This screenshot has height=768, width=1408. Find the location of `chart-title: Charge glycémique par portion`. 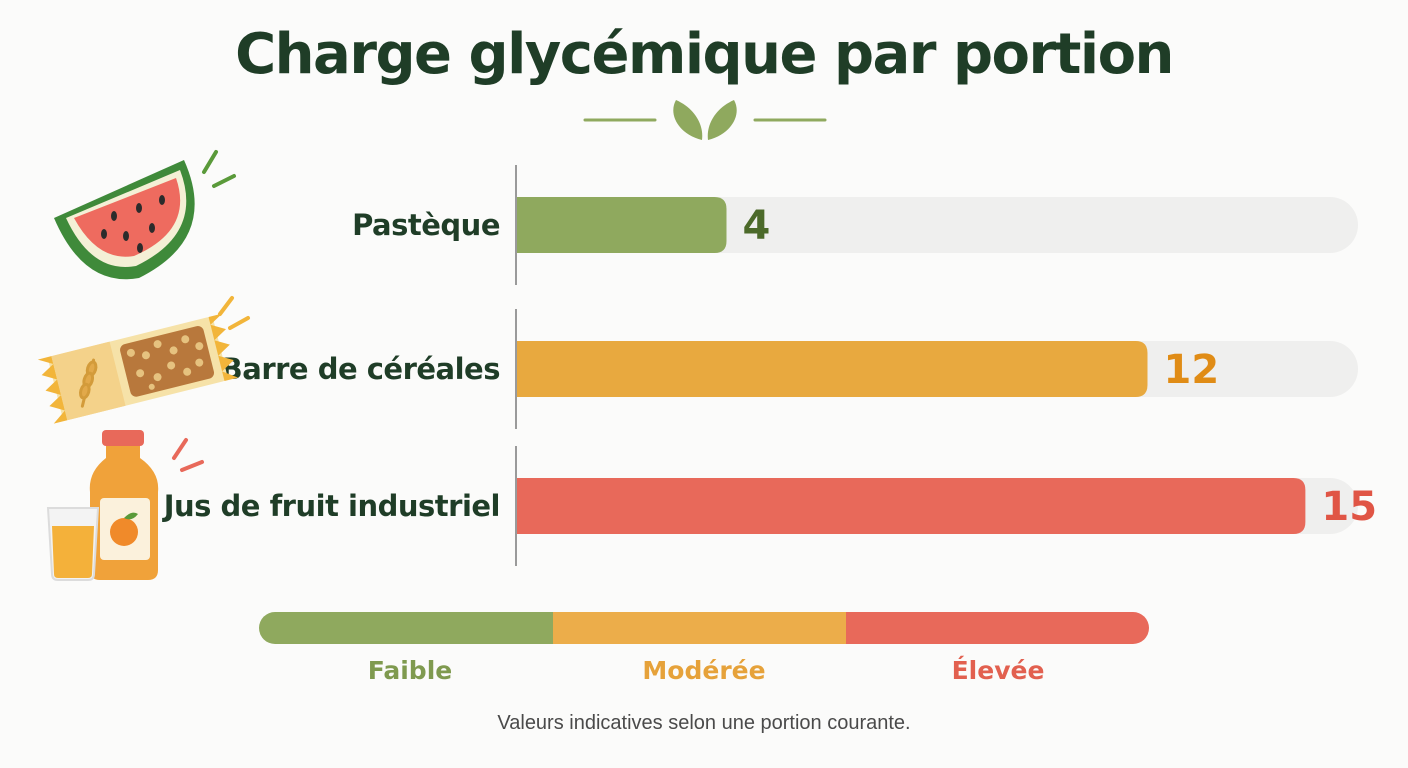

chart-title: Charge glycémique par portion is located at coordinates (704, 54).